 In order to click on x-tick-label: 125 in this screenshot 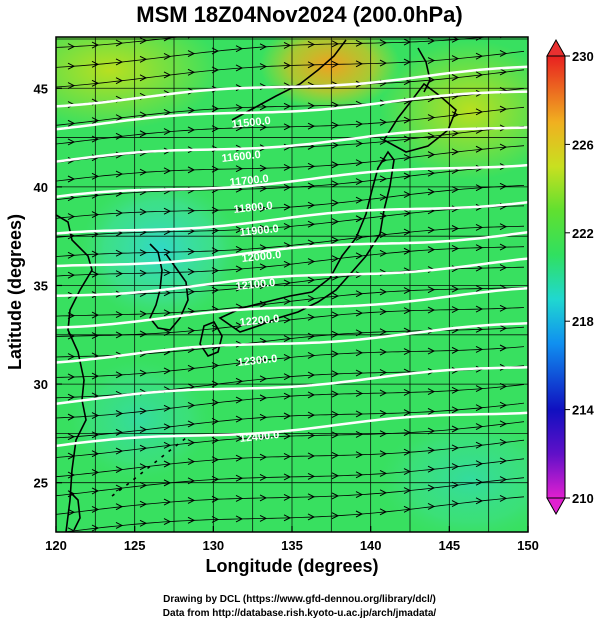, I will do `click(135, 545)`.